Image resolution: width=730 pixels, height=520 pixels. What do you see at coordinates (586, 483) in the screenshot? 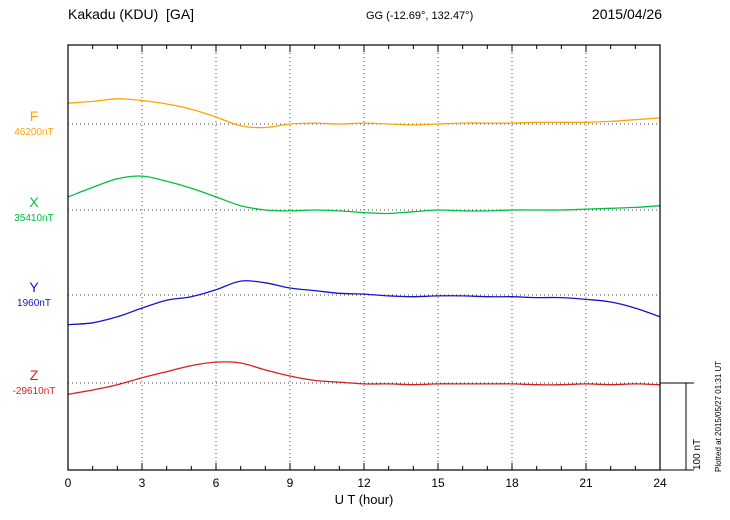
I see `x-tick-label: 21` at bounding box center [586, 483].